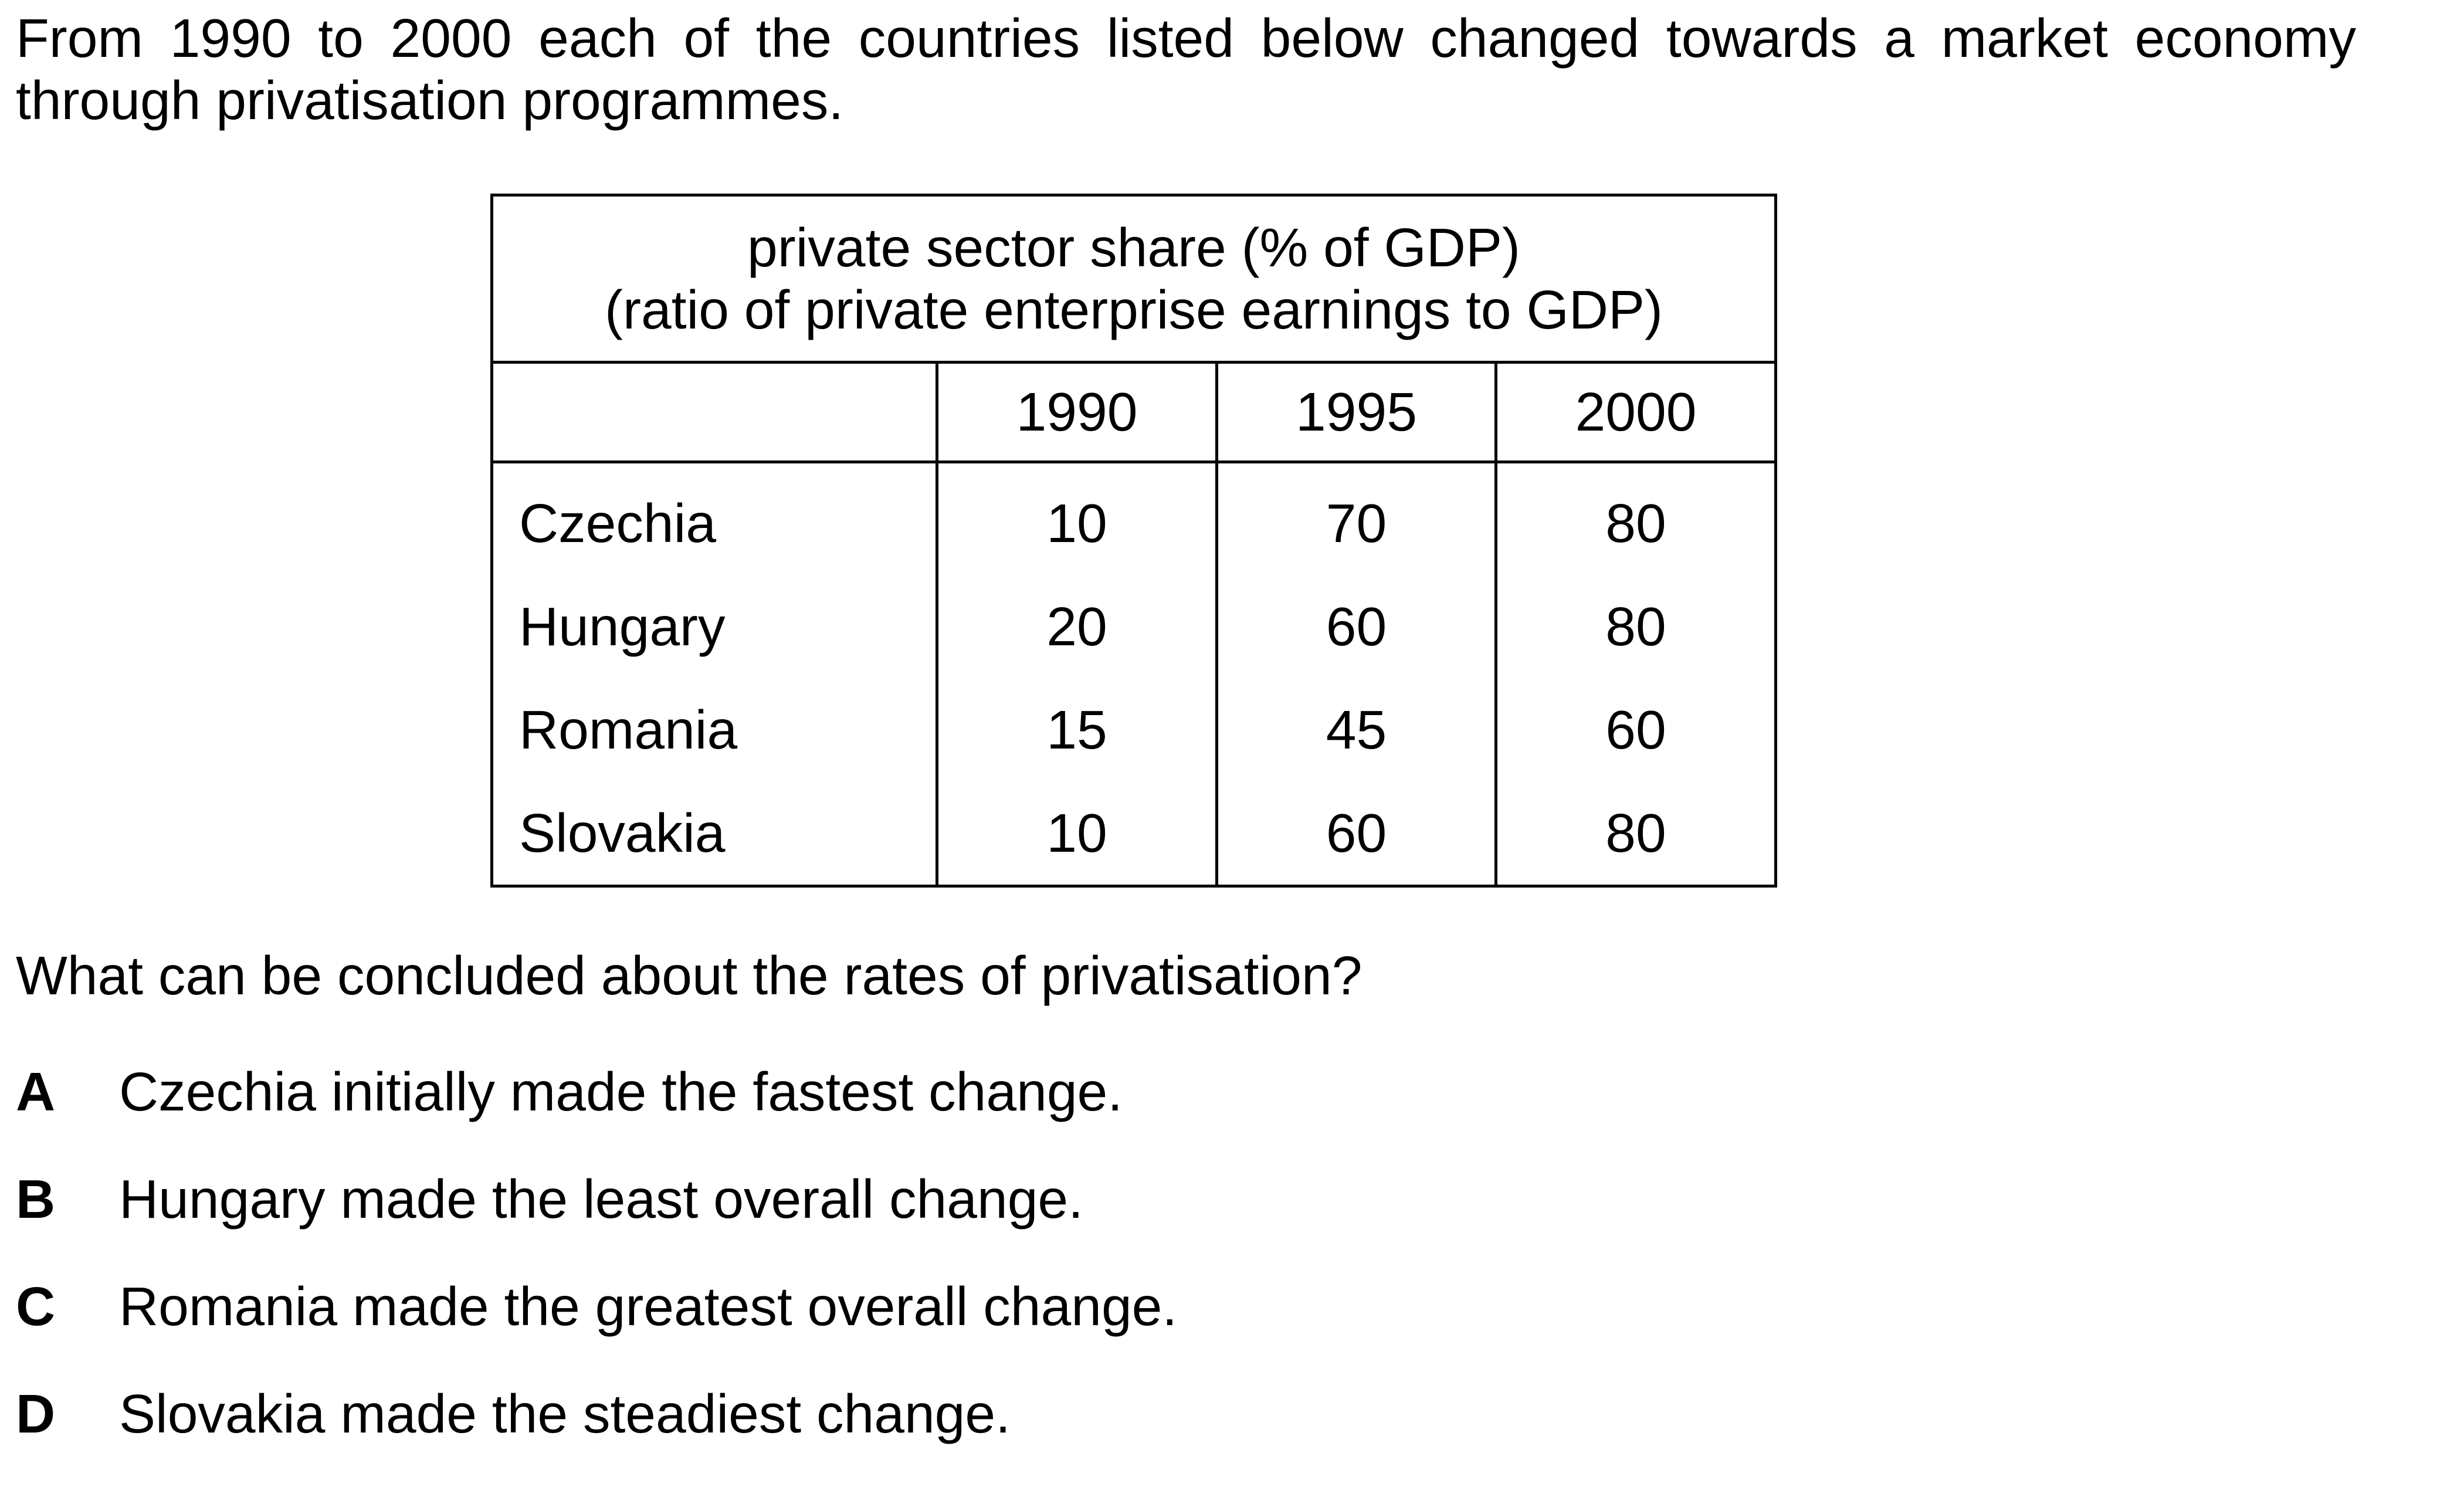  I want to click on country-name: Czechia, so click(714, 518).